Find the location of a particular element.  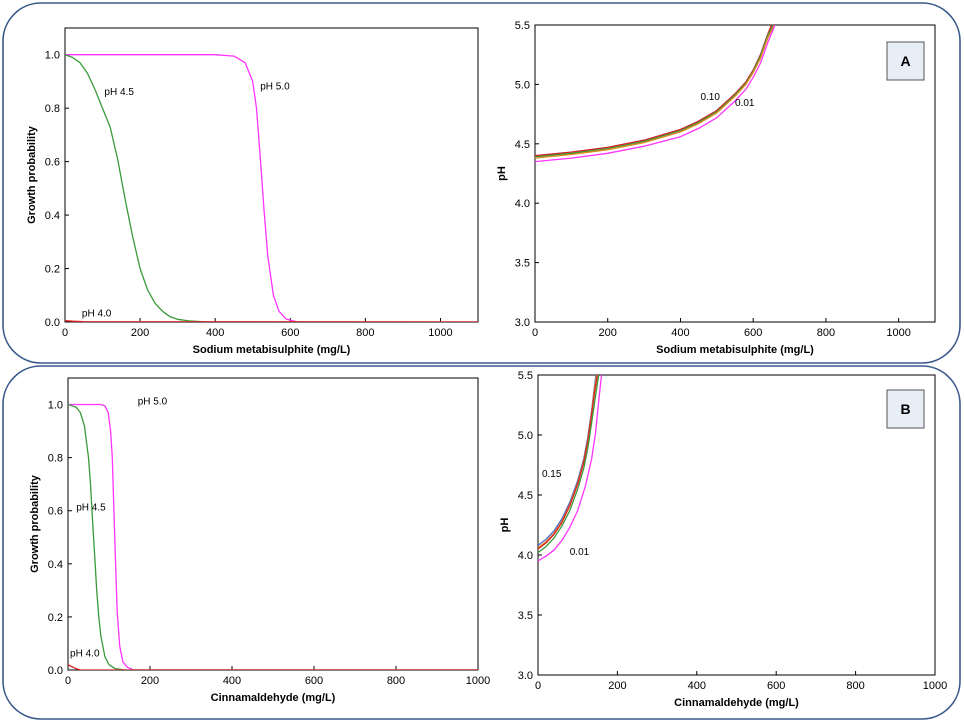

panel-a-label-box: A is located at coordinates (905, 61).